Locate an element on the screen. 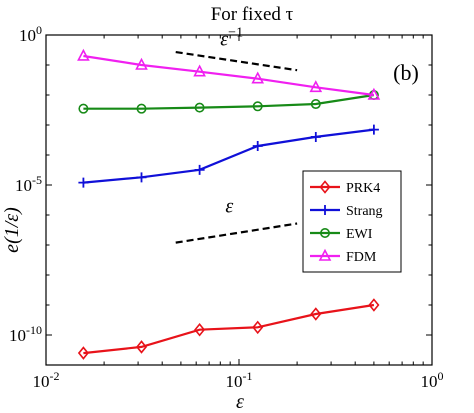 This screenshot has height=413, width=474. legend-entry-strang: Strang is located at coordinates (346, 211).